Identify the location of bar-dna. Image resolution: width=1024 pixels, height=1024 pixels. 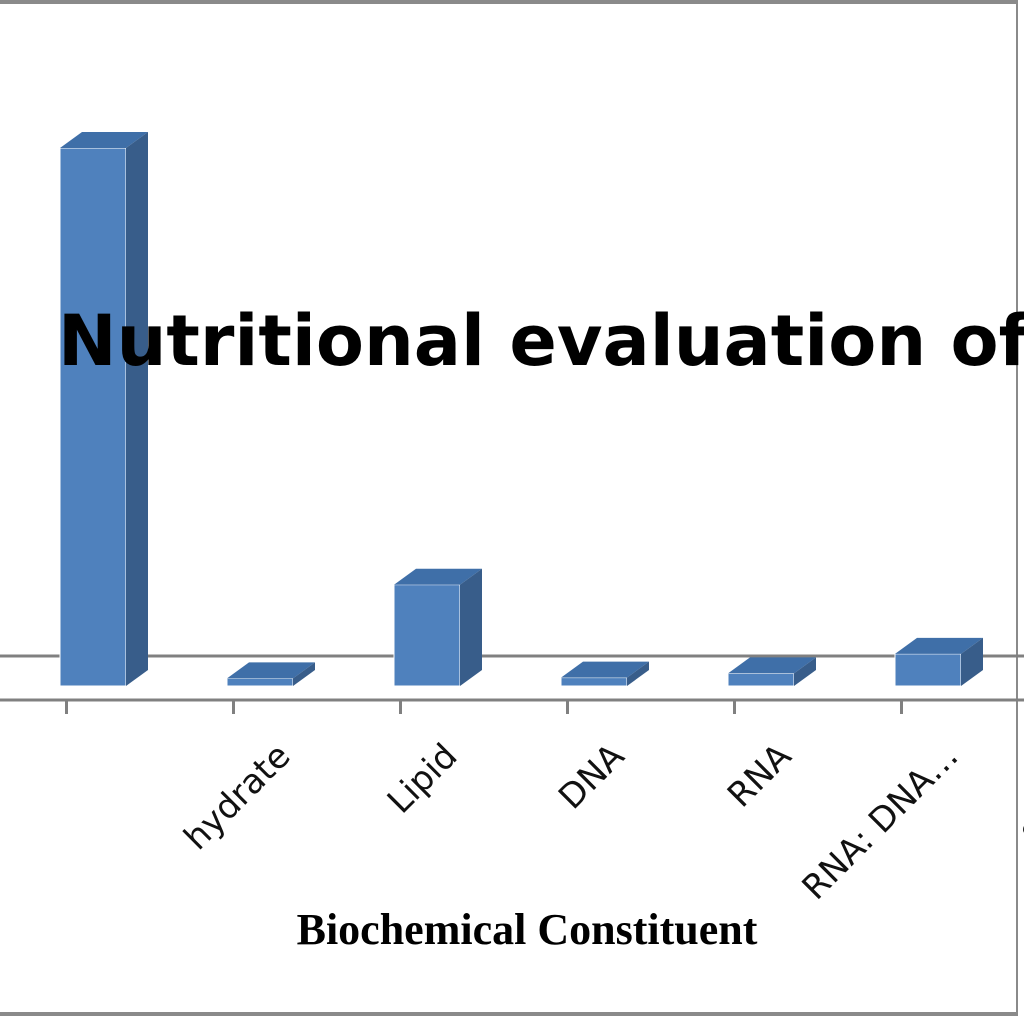
(604, 674).